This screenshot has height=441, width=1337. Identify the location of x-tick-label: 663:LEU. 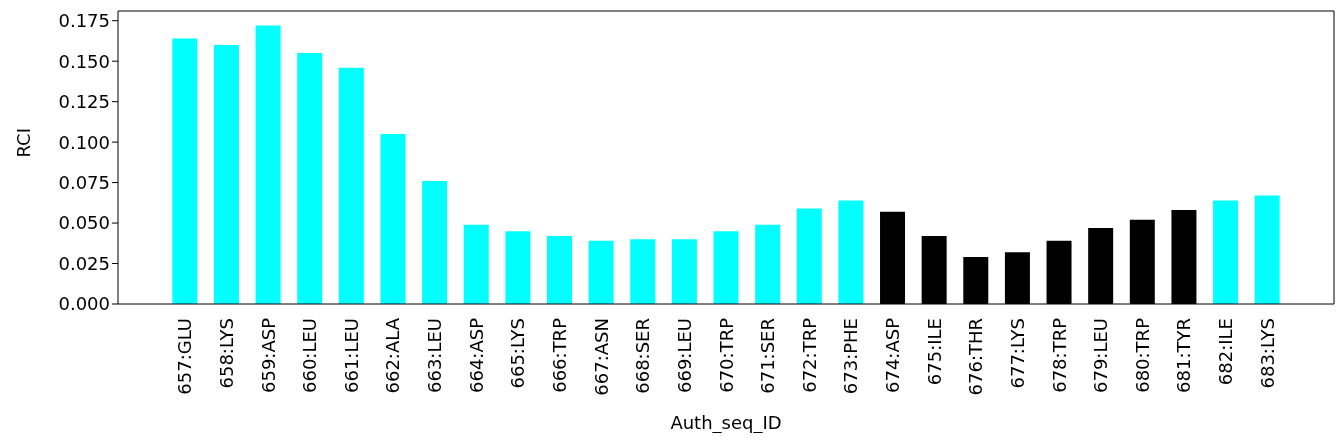
(435, 355).